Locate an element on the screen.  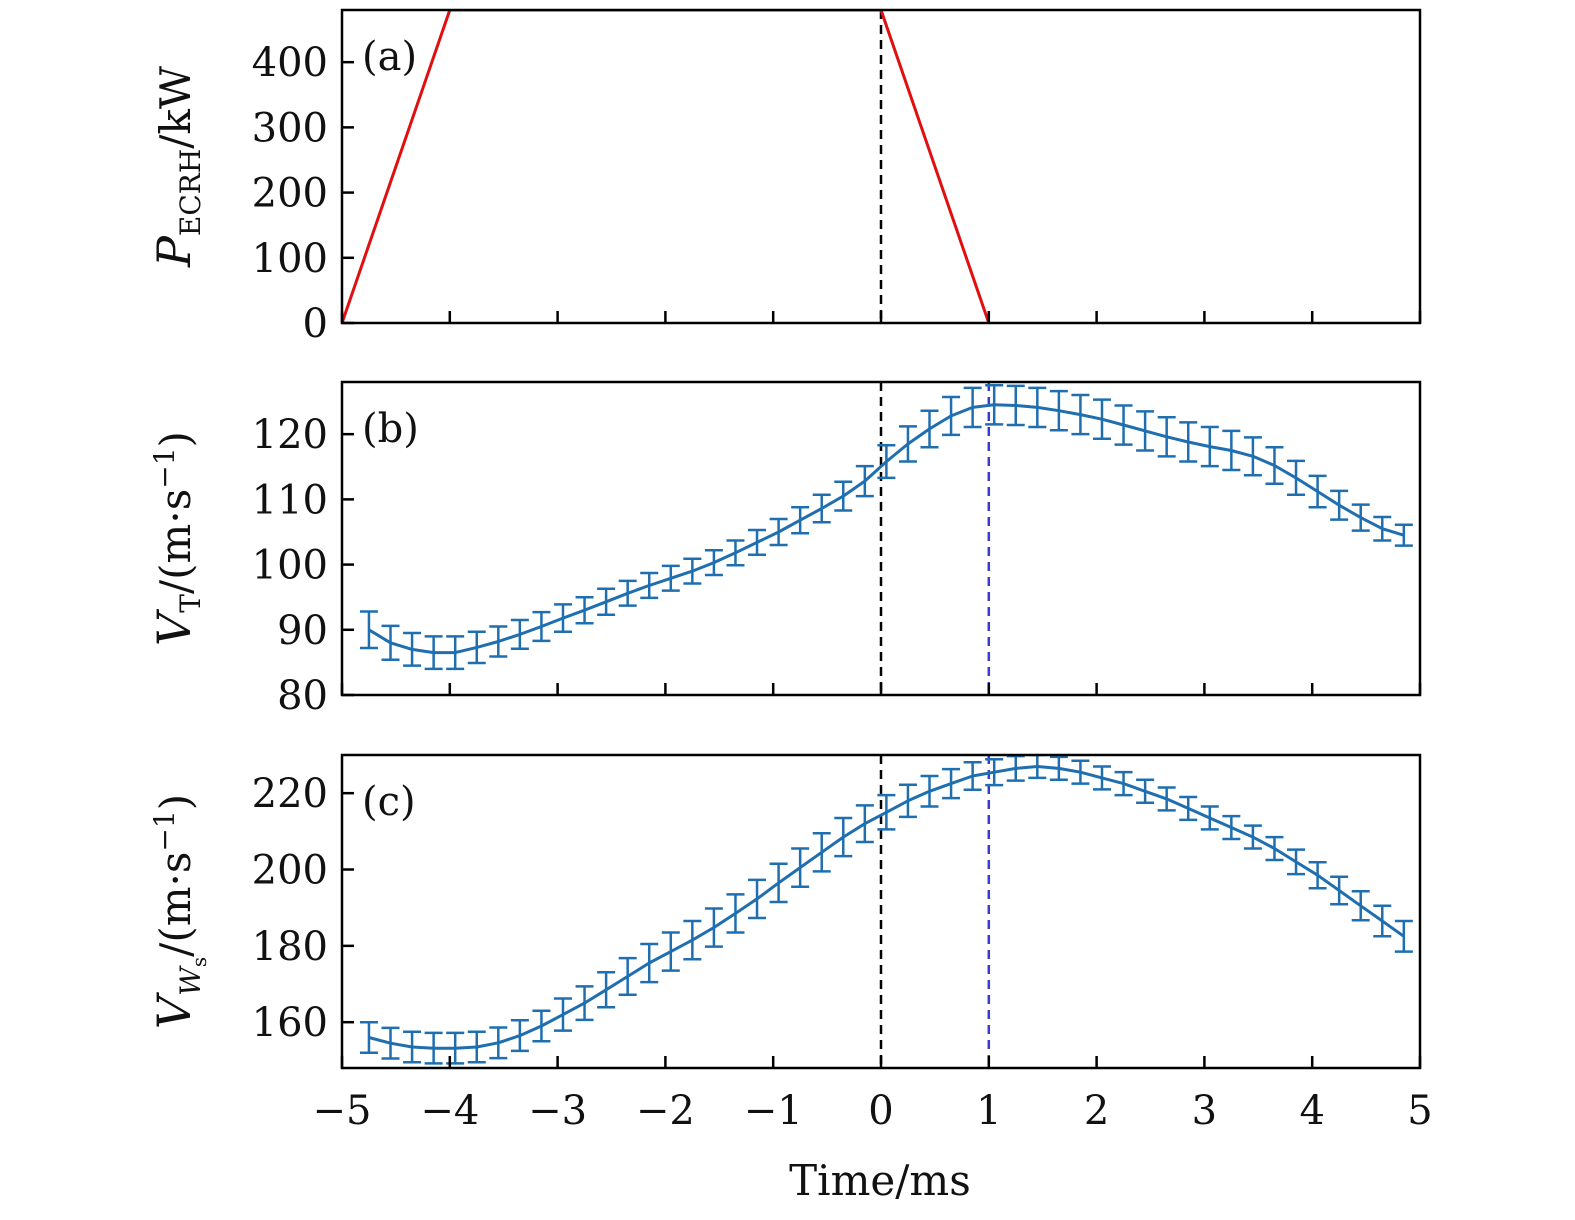
y-tick-label: 300 is located at coordinates (290, 128).